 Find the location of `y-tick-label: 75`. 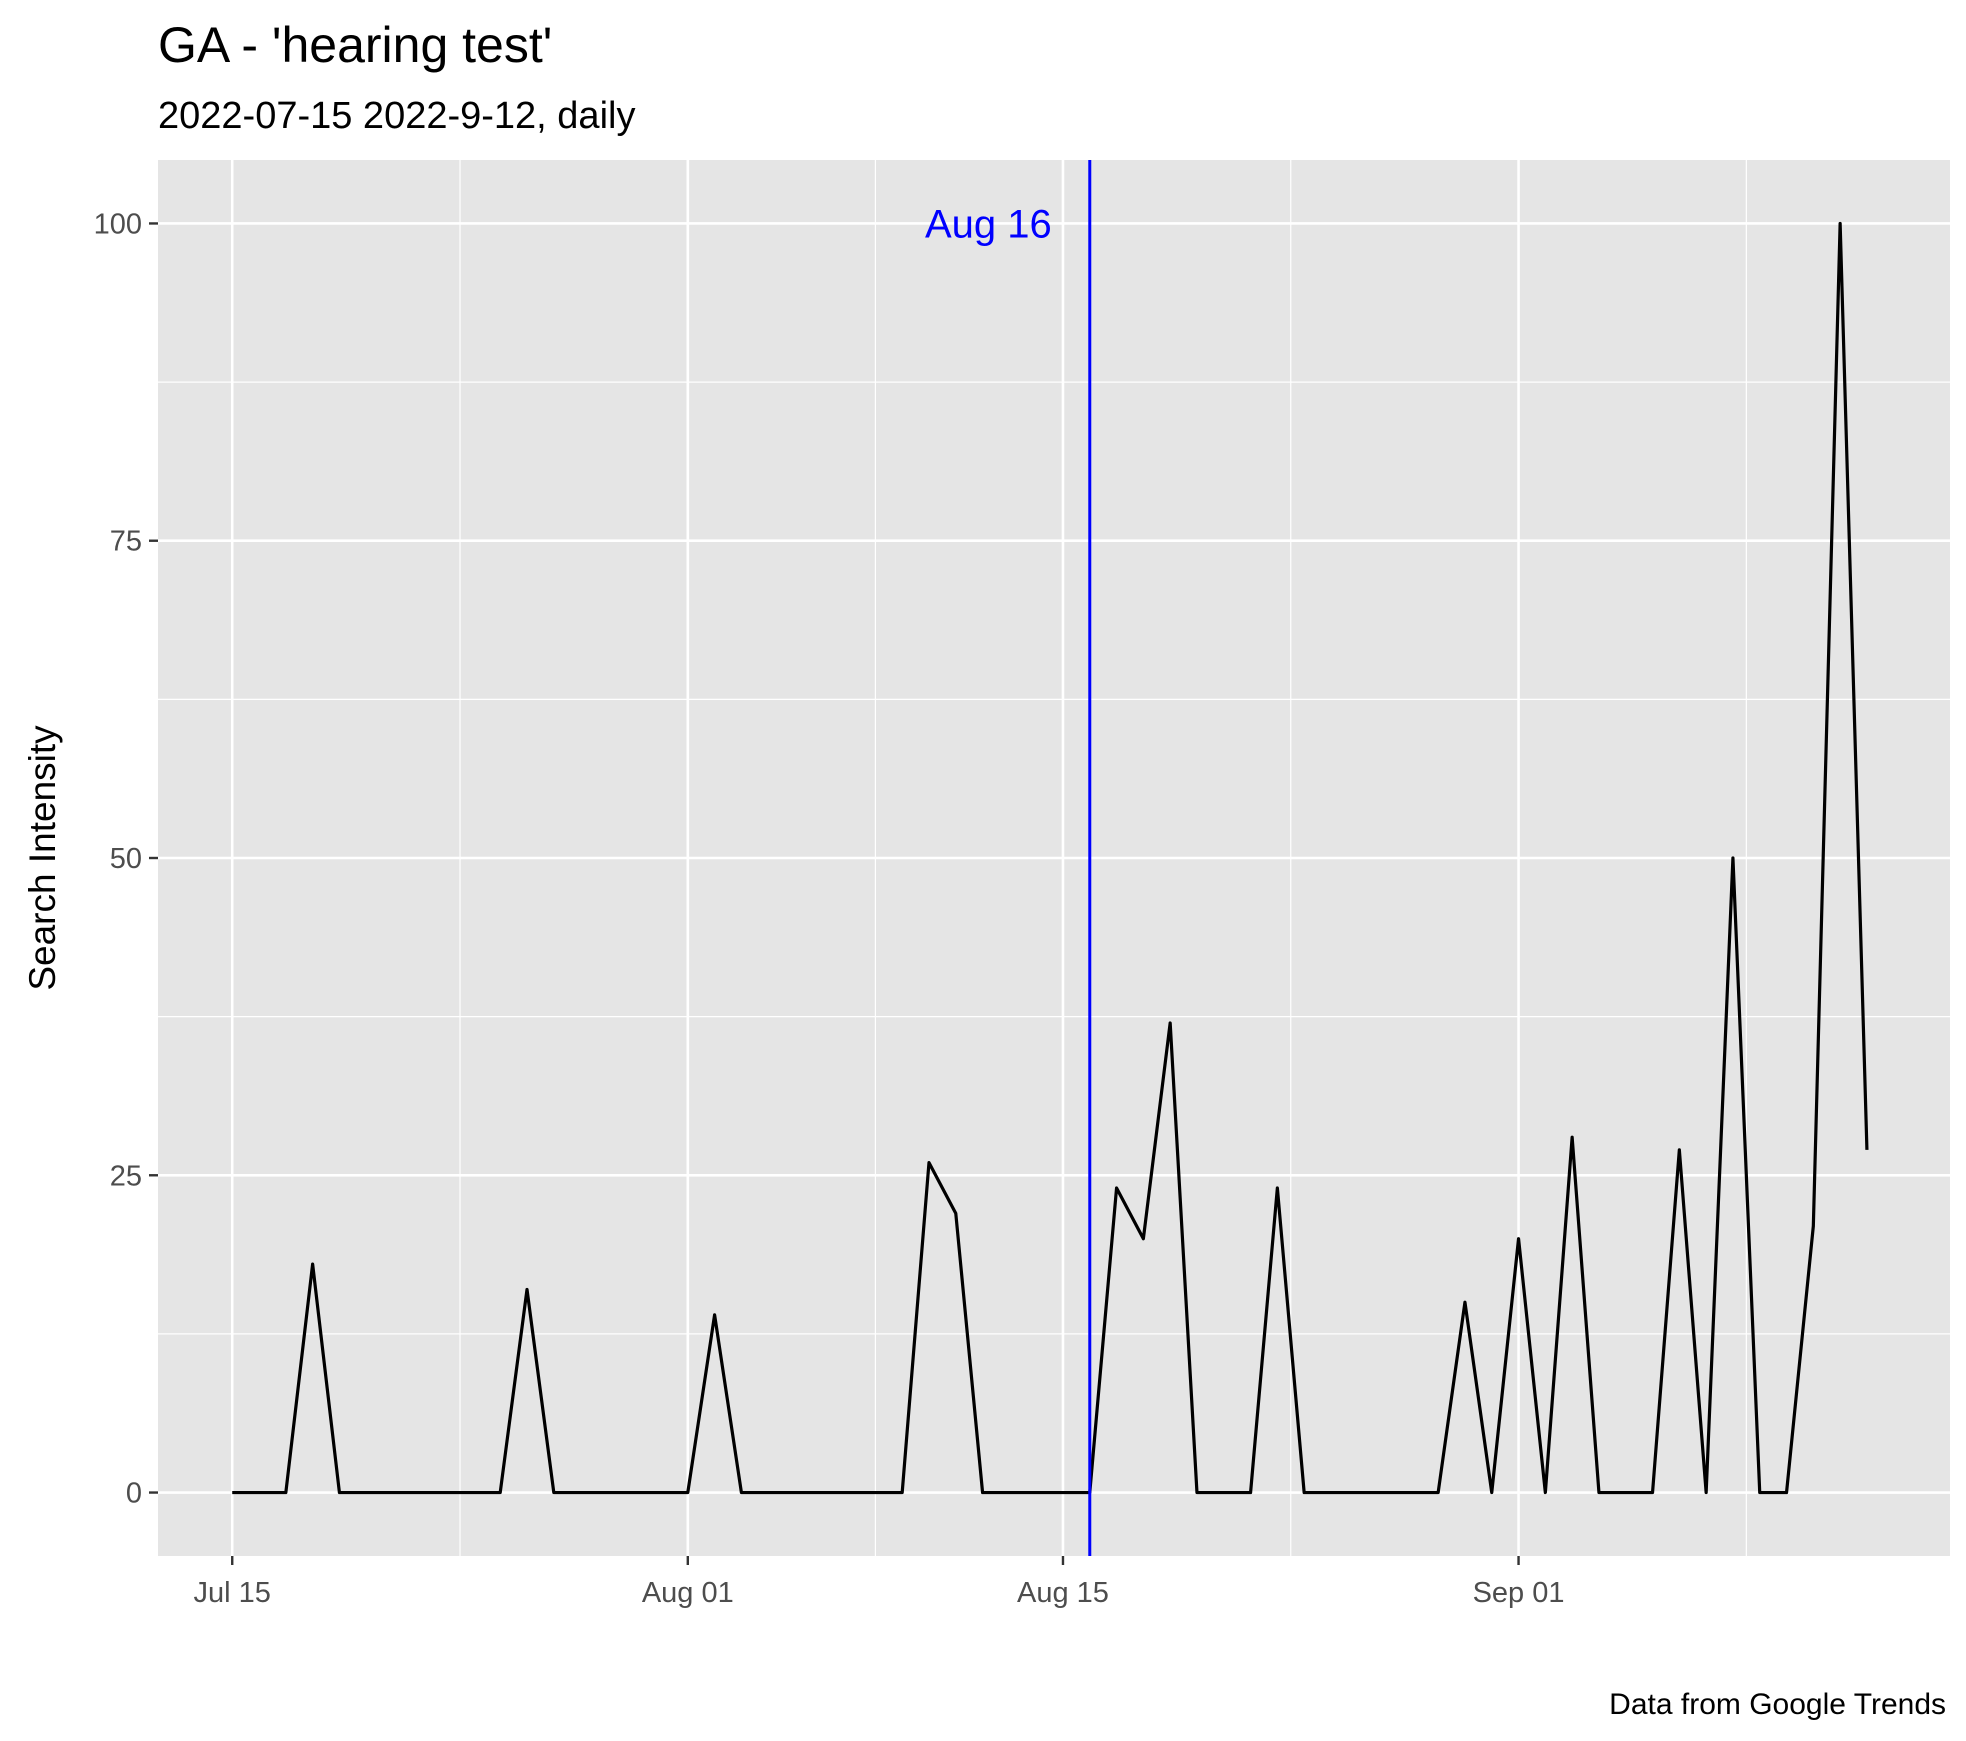

y-tick-label: 75 is located at coordinates (126, 542).